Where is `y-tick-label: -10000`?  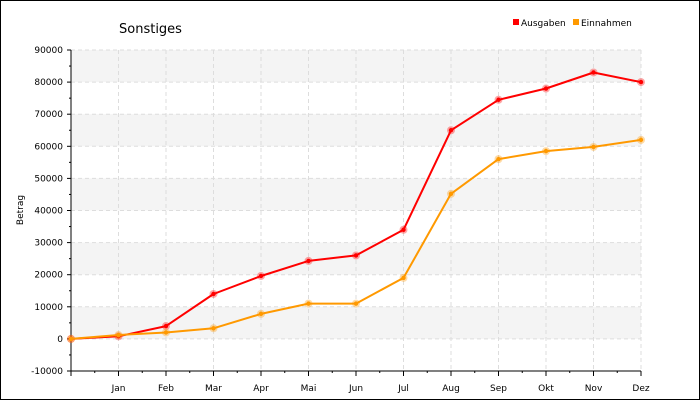
y-tick-label: -10000 is located at coordinates (47, 372).